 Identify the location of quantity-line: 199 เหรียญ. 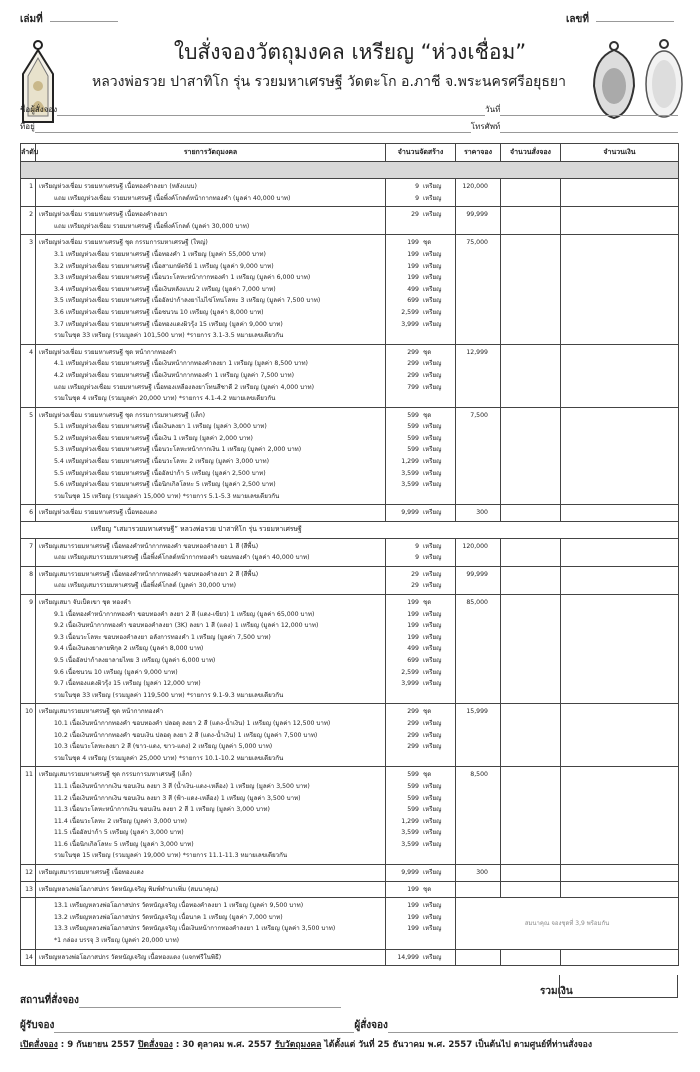
(420, 918).